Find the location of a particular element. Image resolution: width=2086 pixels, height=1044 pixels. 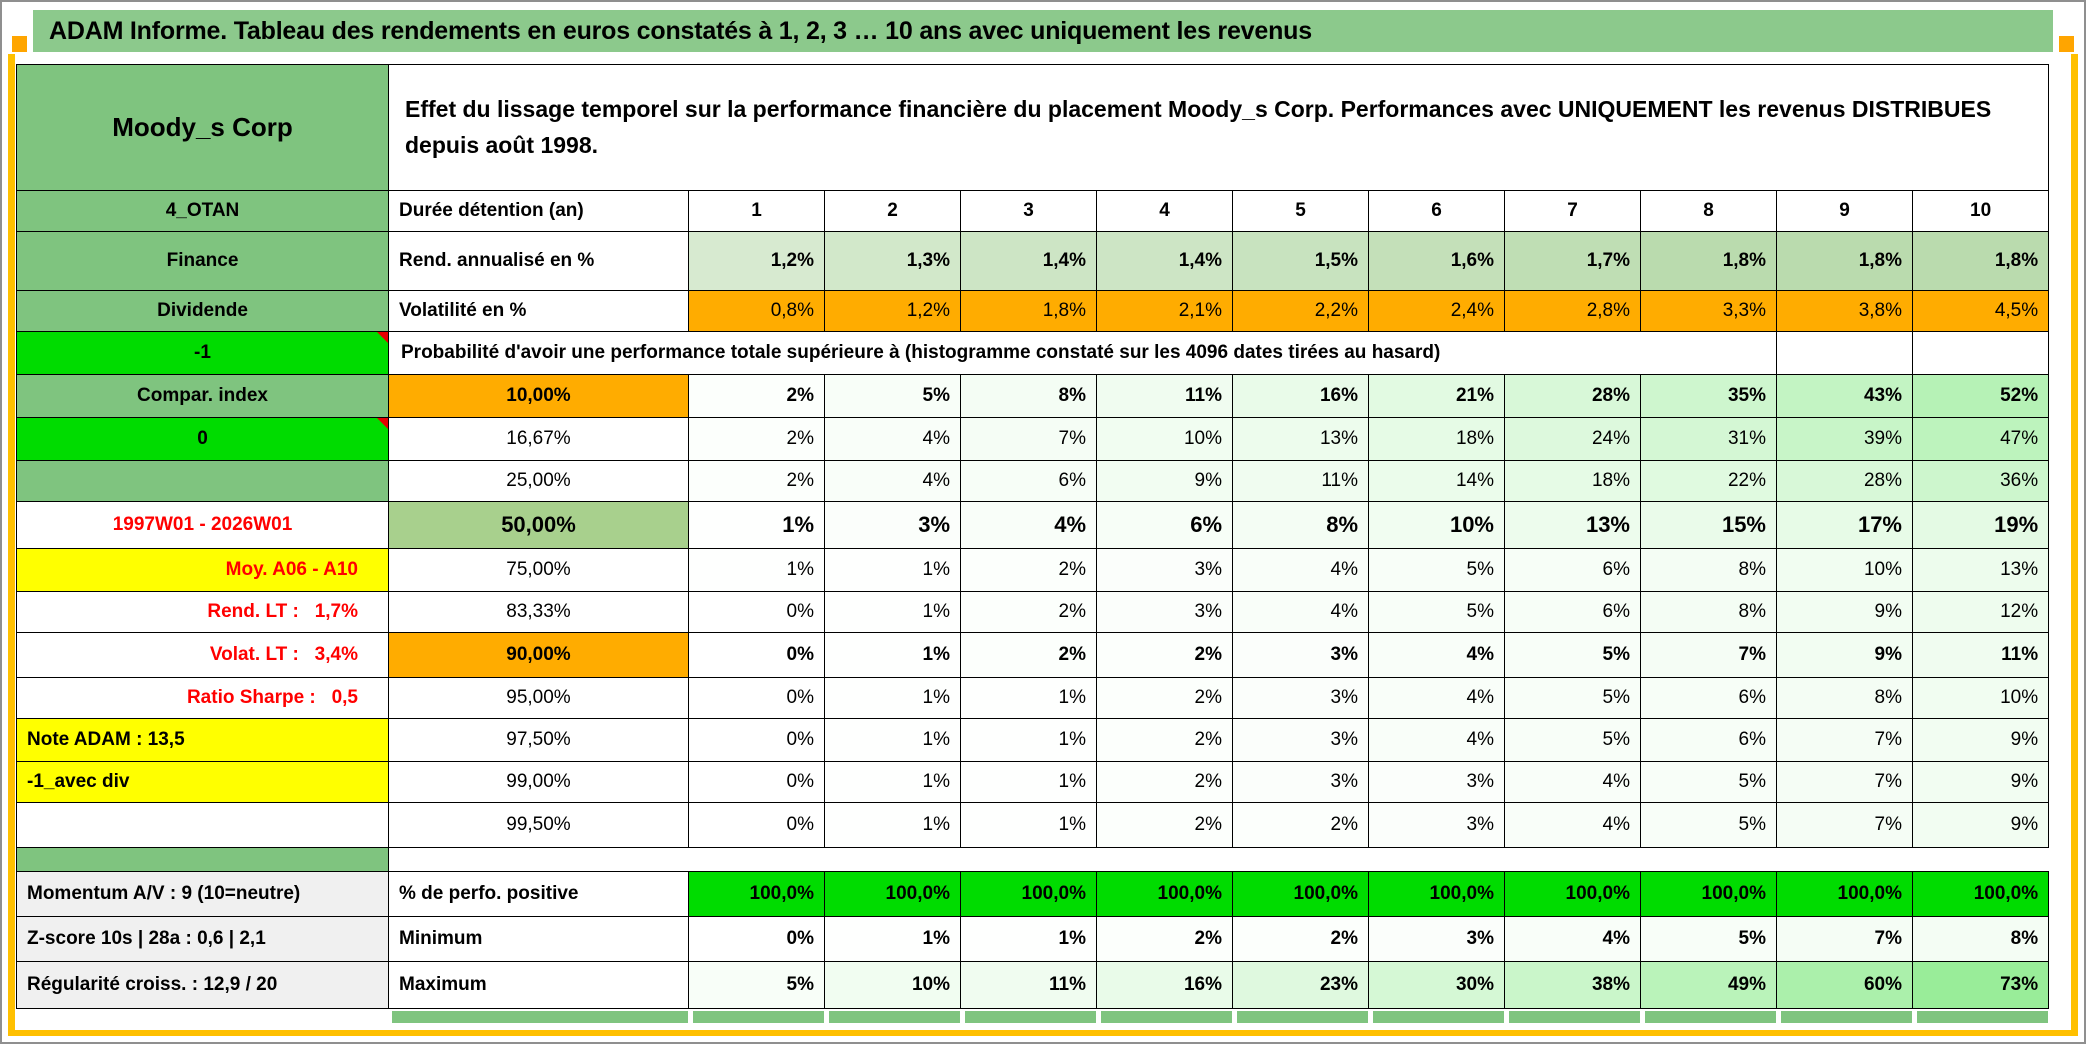

row-header: 83,33% is located at coordinates (538, 612).